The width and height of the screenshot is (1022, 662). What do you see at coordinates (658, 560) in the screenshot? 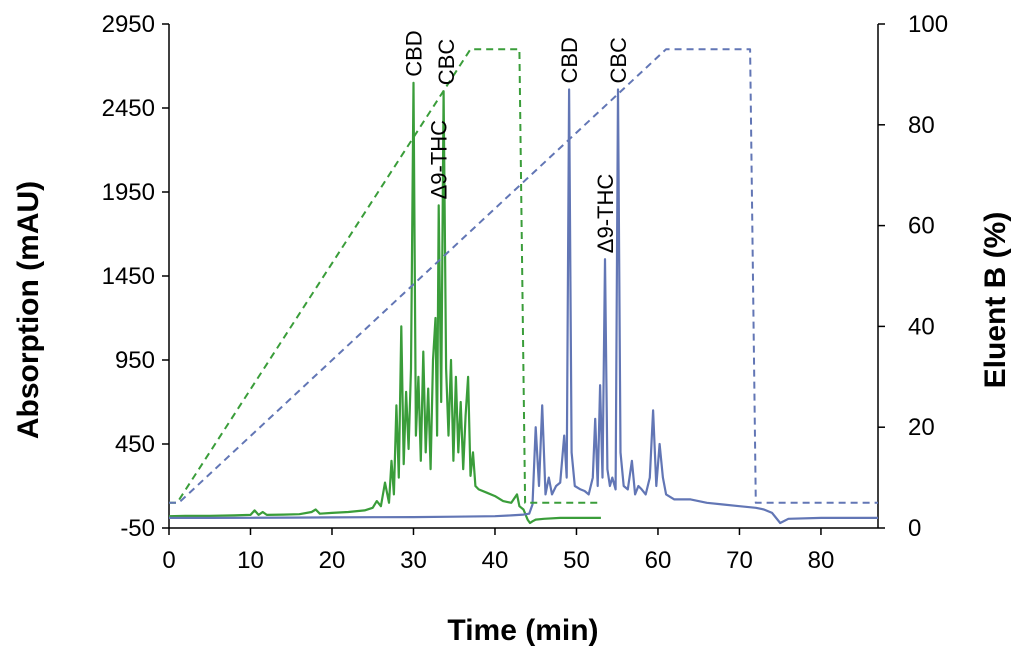
I see `x-tick-label: 60` at bounding box center [658, 560].